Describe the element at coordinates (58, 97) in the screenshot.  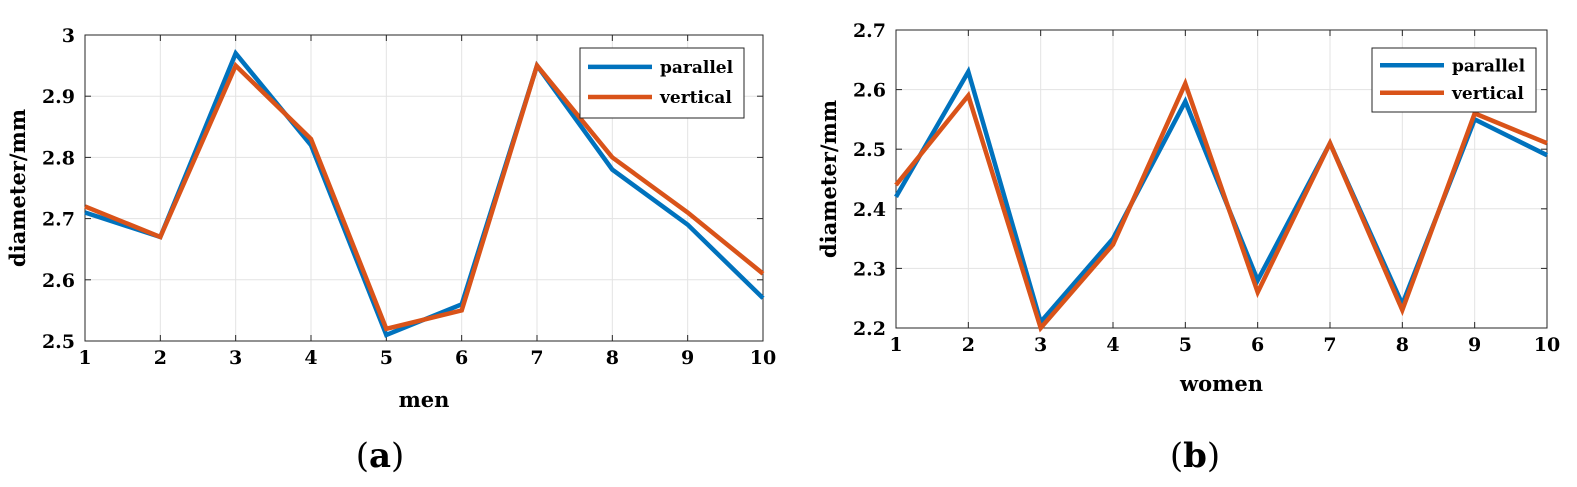
I see `y-tick-label: 2.9` at that location.